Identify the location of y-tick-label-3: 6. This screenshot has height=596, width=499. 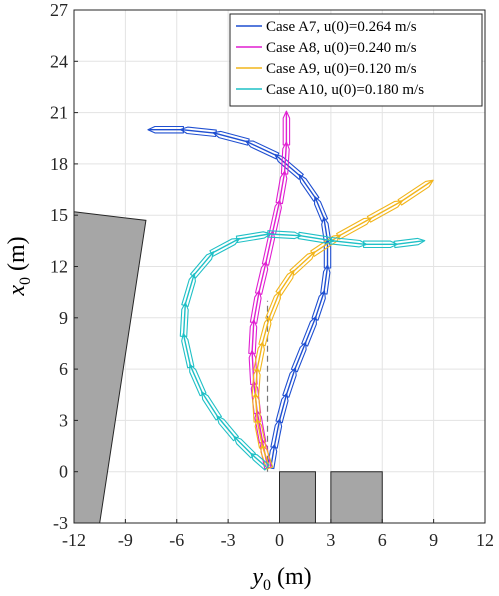
(63, 369).